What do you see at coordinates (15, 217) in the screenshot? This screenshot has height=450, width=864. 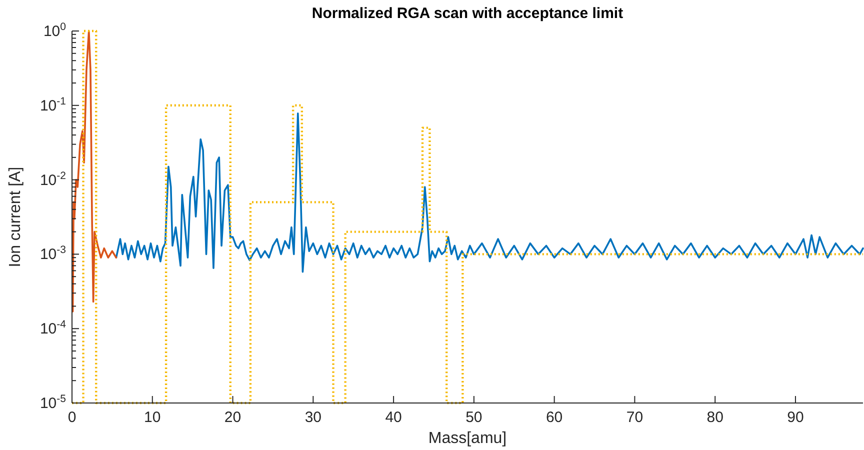 I see `y-axis-title: Ion current [A]` at bounding box center [15, 217].